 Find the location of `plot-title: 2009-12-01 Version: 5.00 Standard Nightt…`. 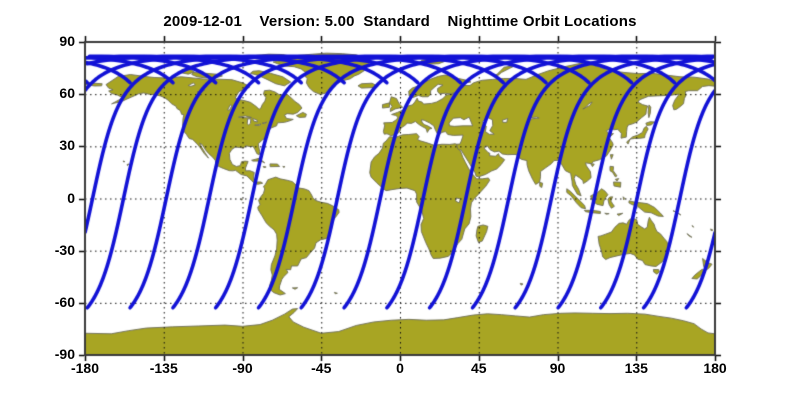

plot-title: 2009-12-01 Version: 5.00 Standard Nightt… is located at coordinates (400, 21).